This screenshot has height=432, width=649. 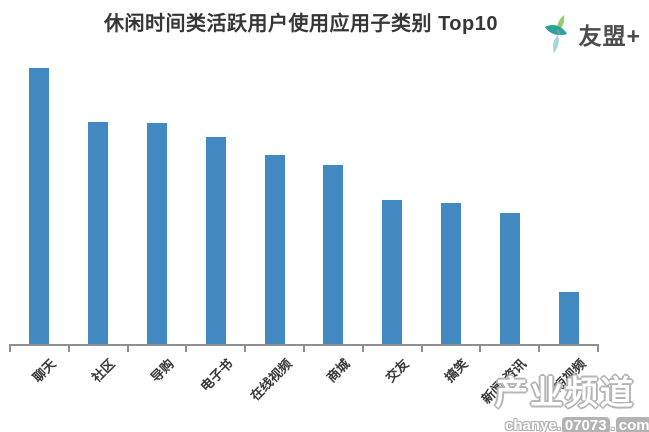 I want to click on x-label-3: 电子书, so click(x=216, y=375).